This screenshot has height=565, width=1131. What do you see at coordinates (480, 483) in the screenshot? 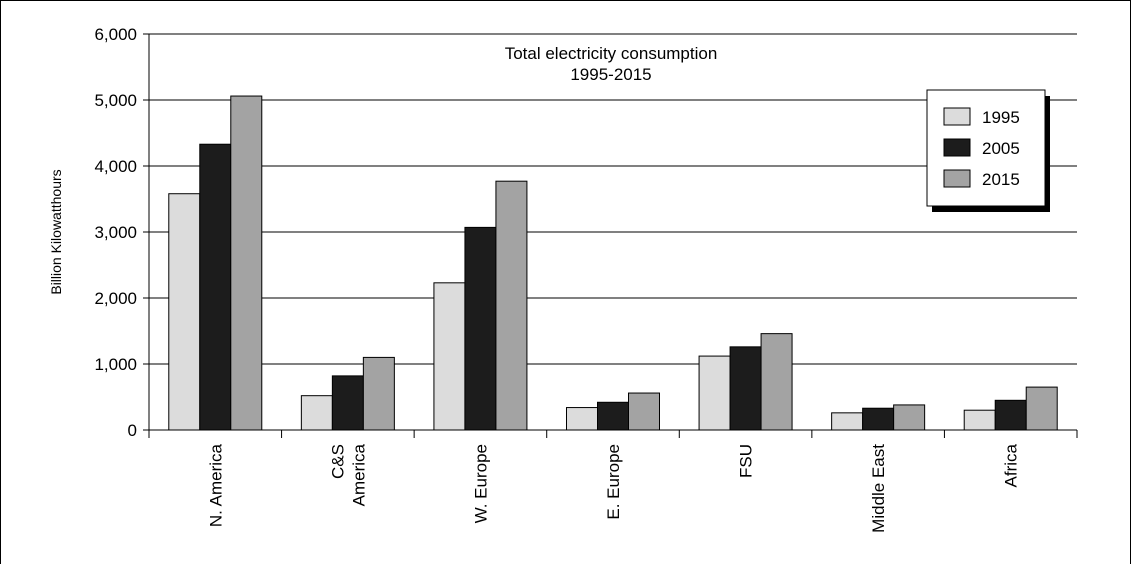
I see `category-label: W. Europe` at bounding box center [480, 483].